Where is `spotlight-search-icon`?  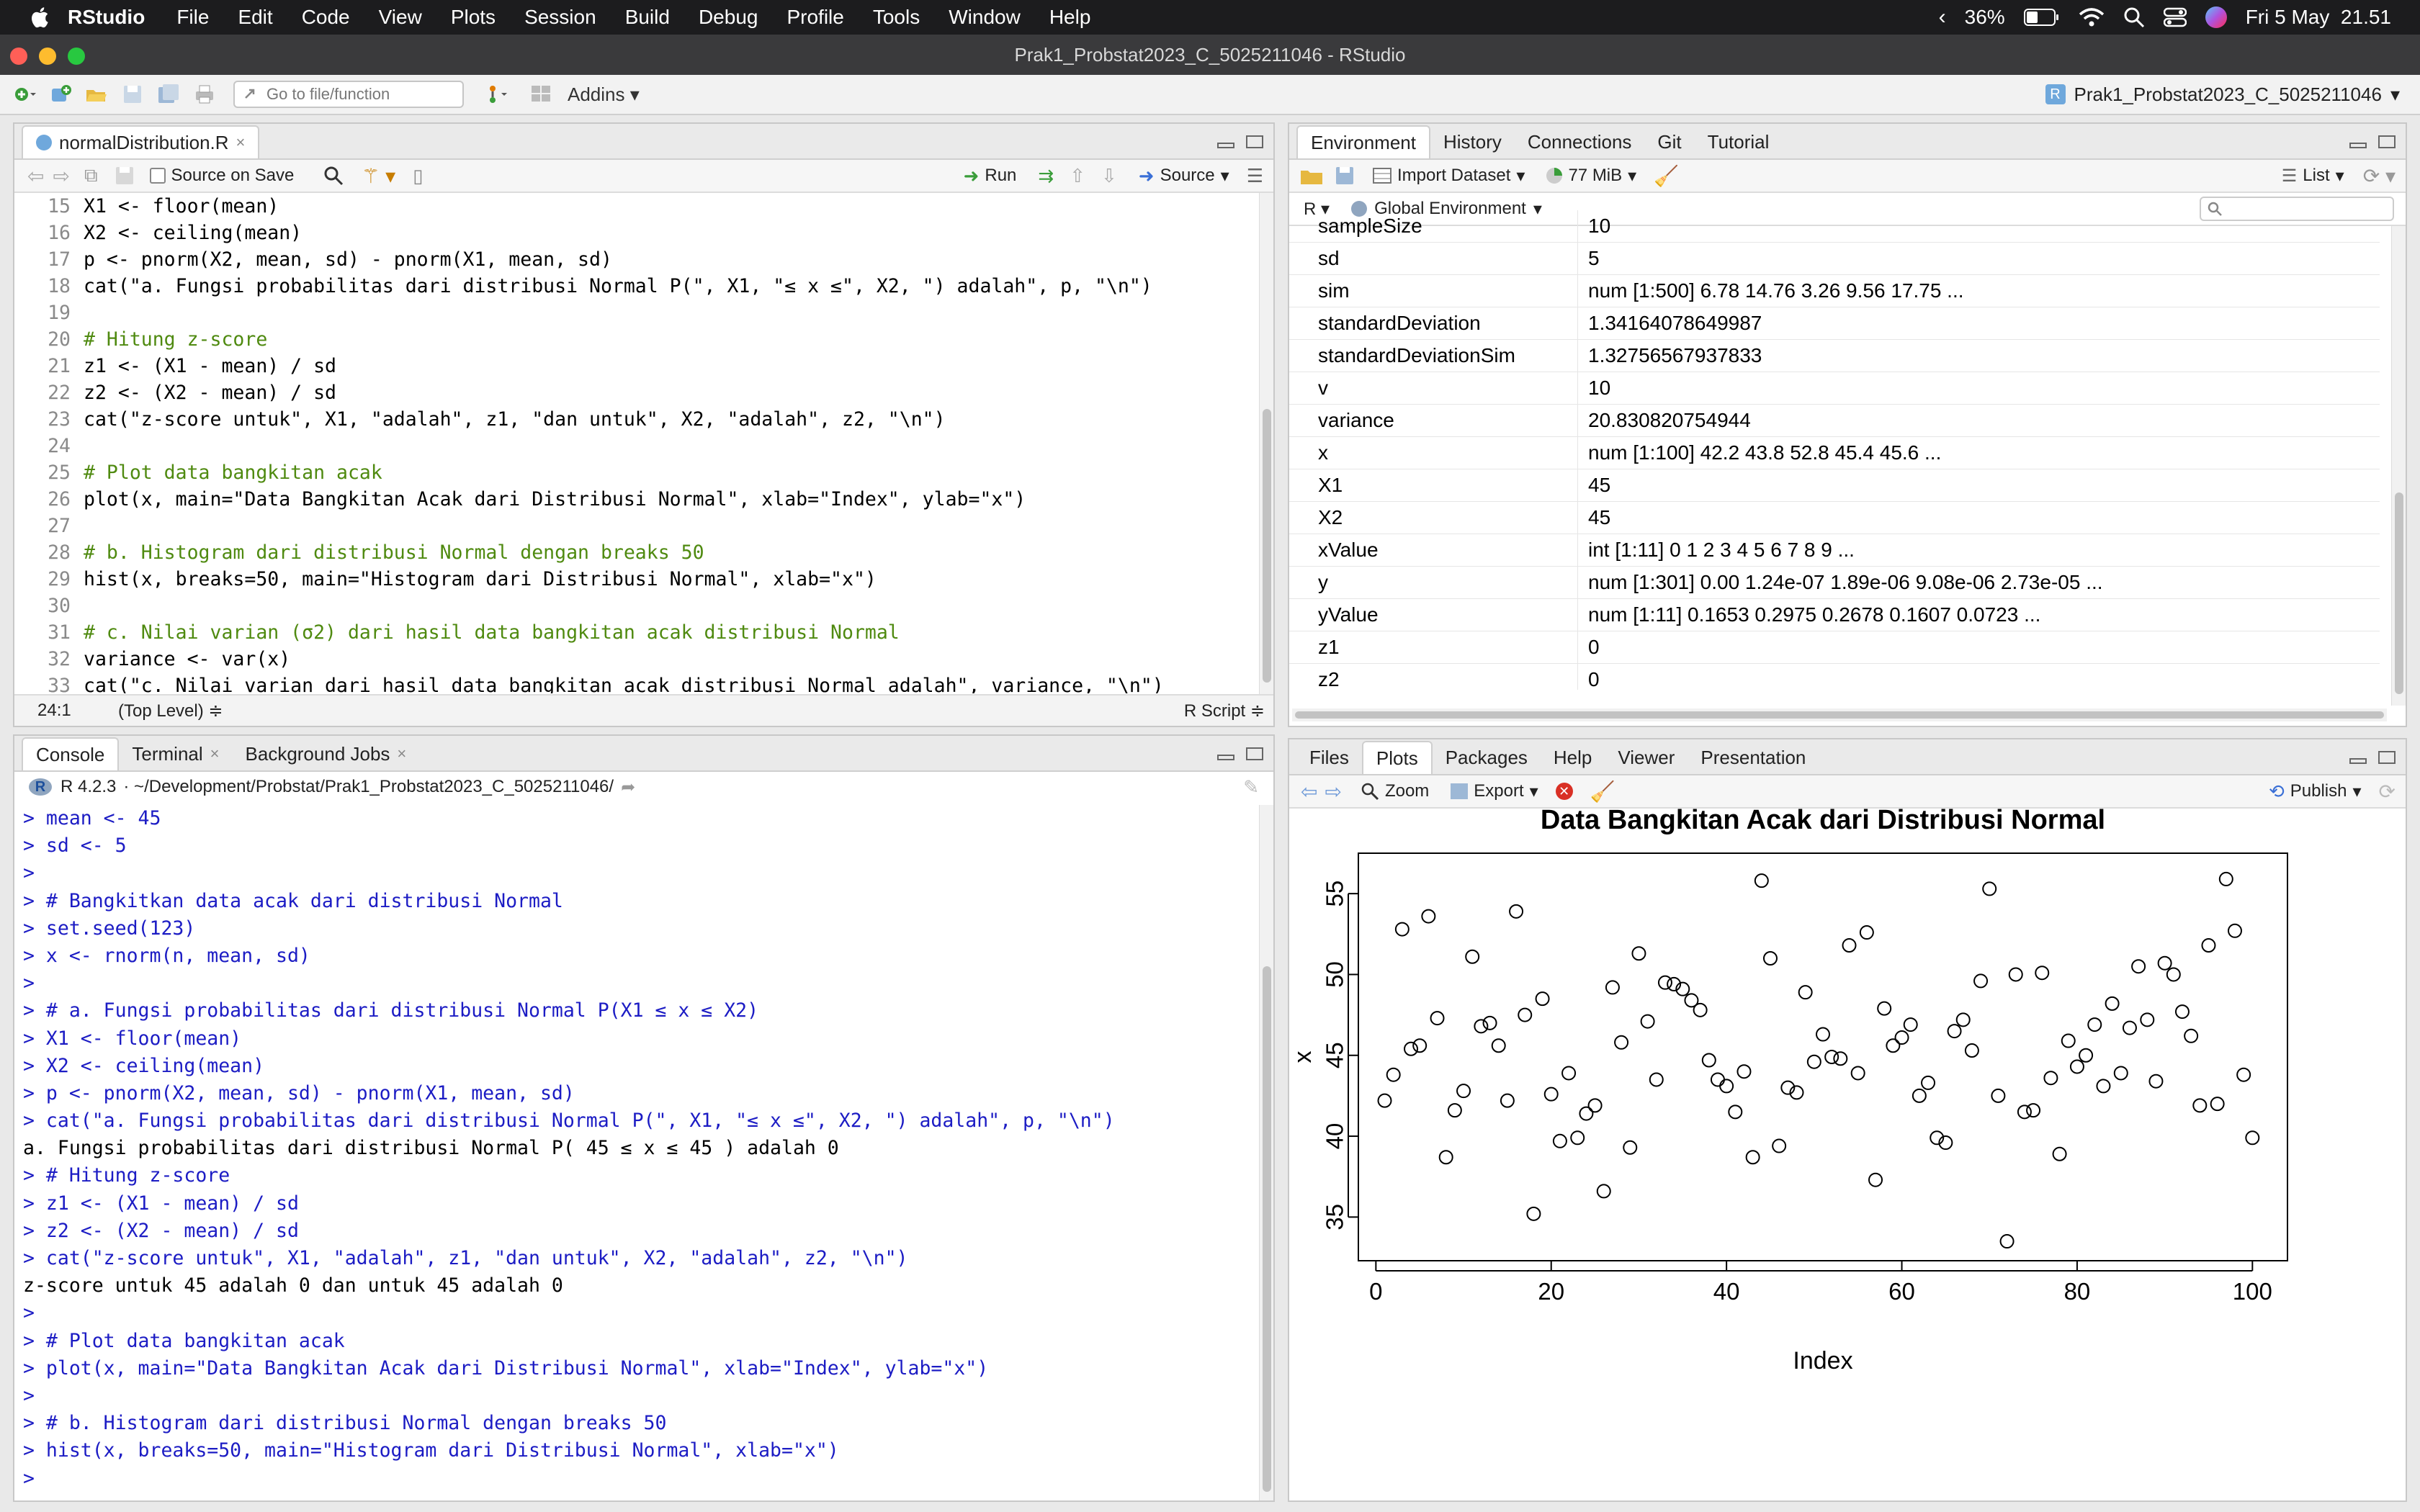
spotlight-search-icon is located at coordinates (2134, 17).